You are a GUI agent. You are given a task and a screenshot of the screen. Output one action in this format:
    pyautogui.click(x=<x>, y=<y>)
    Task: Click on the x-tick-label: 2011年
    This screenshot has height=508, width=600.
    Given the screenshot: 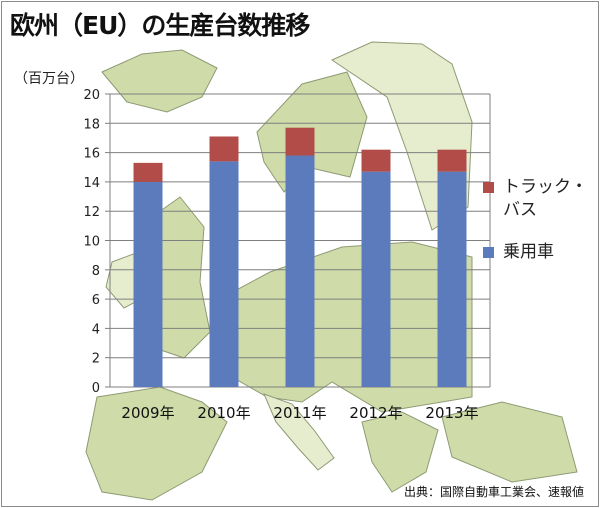 What is the action you would take?
    pyautogui.click(x=299, y=413)
    